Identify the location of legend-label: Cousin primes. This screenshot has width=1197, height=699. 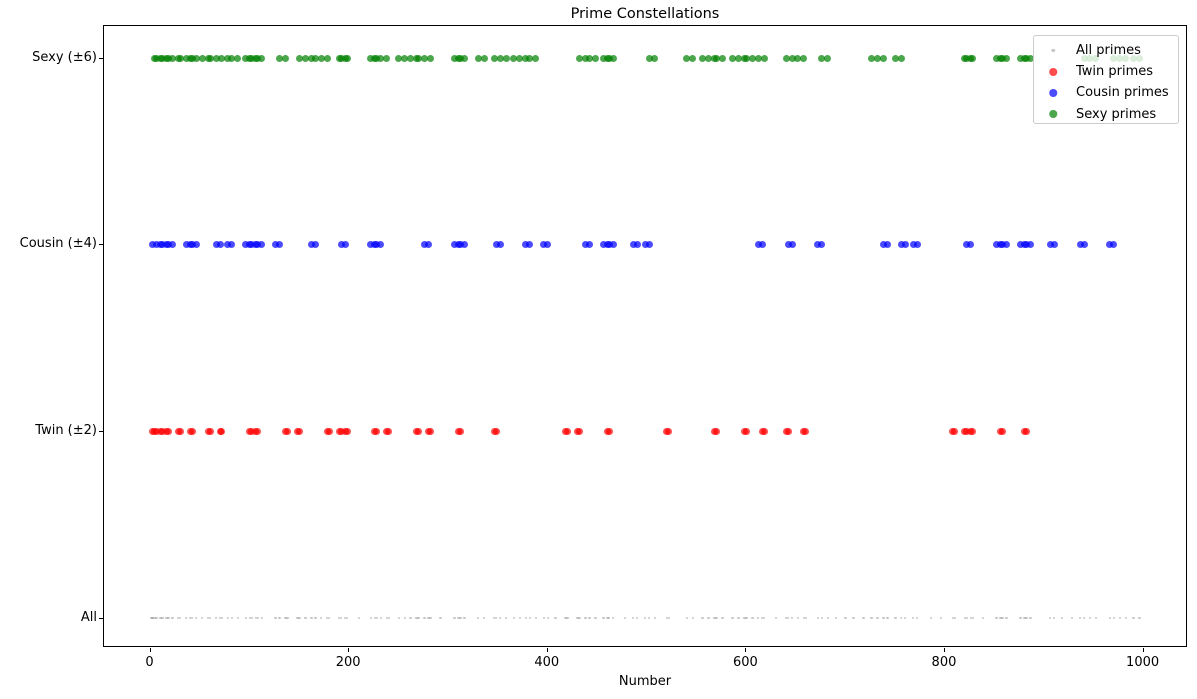
(1122, 93).